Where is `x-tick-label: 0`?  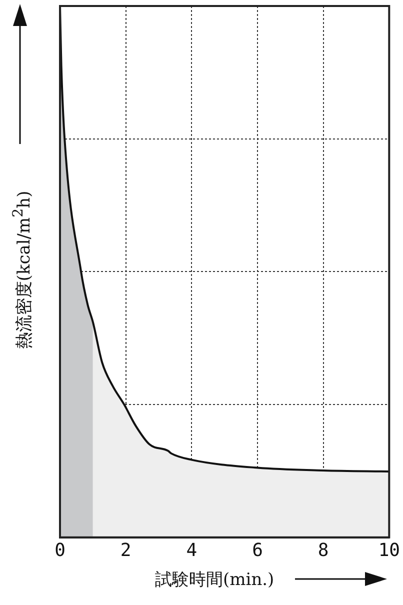 x-tick-label: 0 is located at coordinates (60, 550).